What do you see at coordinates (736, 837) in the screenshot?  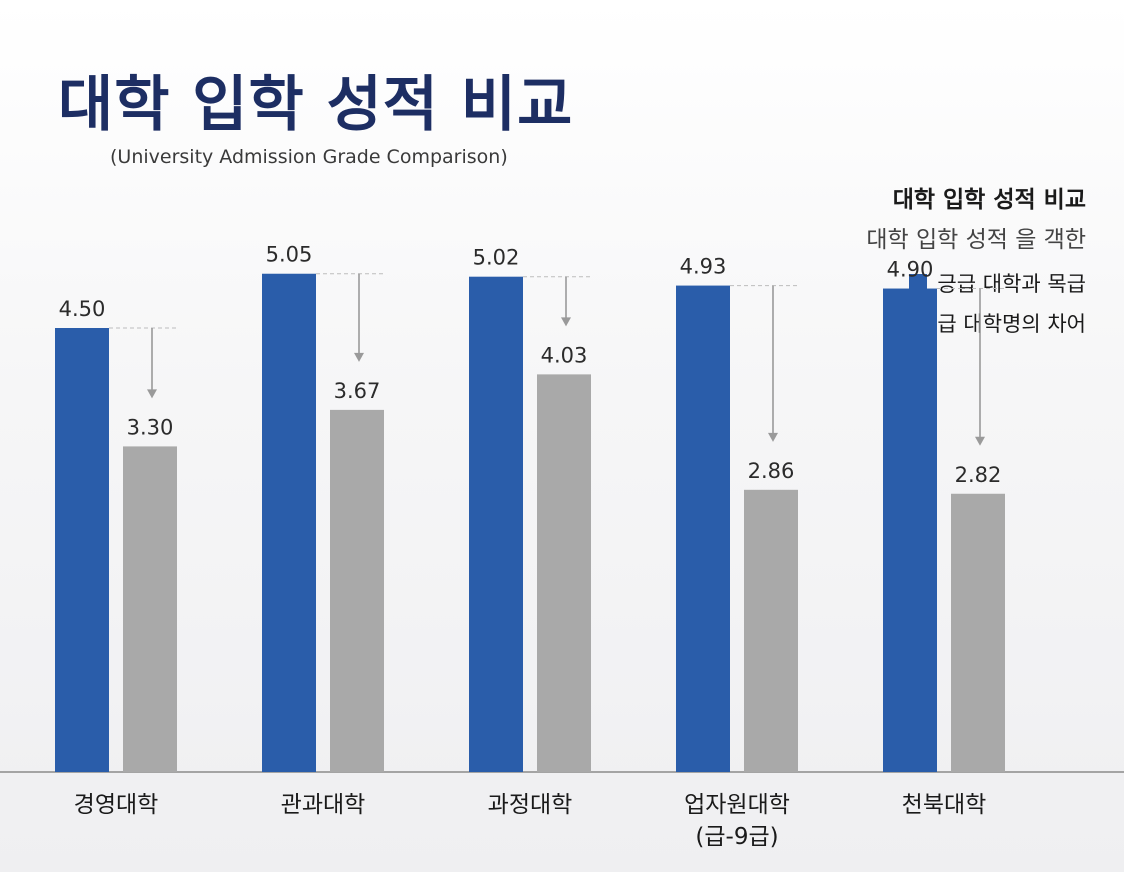 I see `category-label: (급-9급)` at bounding box center [736, 837].